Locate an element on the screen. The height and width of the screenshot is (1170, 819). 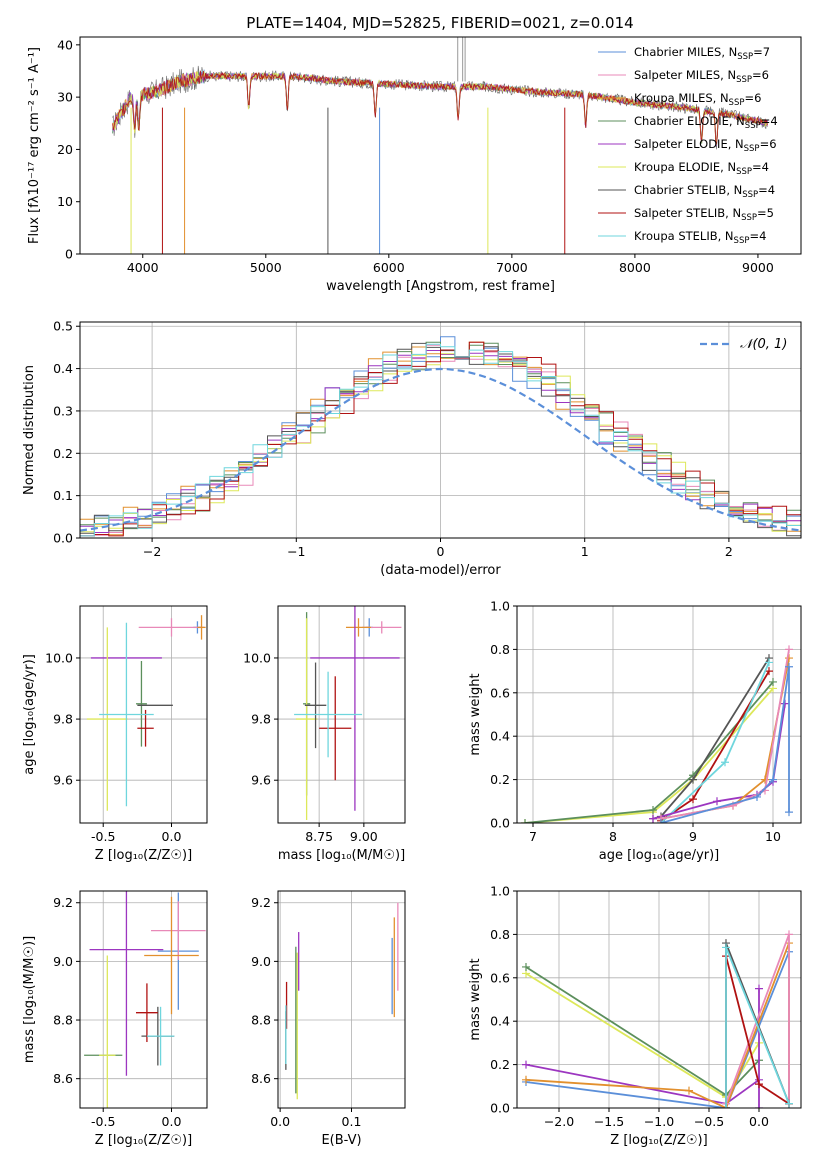
x-axis-label: E(B-V) is located at coordinates (341, 1140).